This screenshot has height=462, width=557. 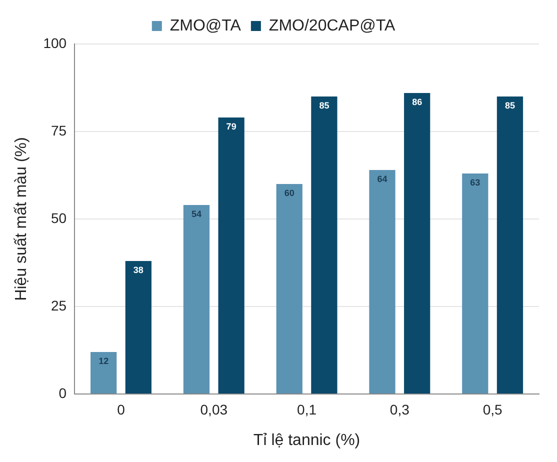 What do you see at coordinates (289, 193) in the screenshot?
I see `data-label: 60` at bounding box center [289, 193].